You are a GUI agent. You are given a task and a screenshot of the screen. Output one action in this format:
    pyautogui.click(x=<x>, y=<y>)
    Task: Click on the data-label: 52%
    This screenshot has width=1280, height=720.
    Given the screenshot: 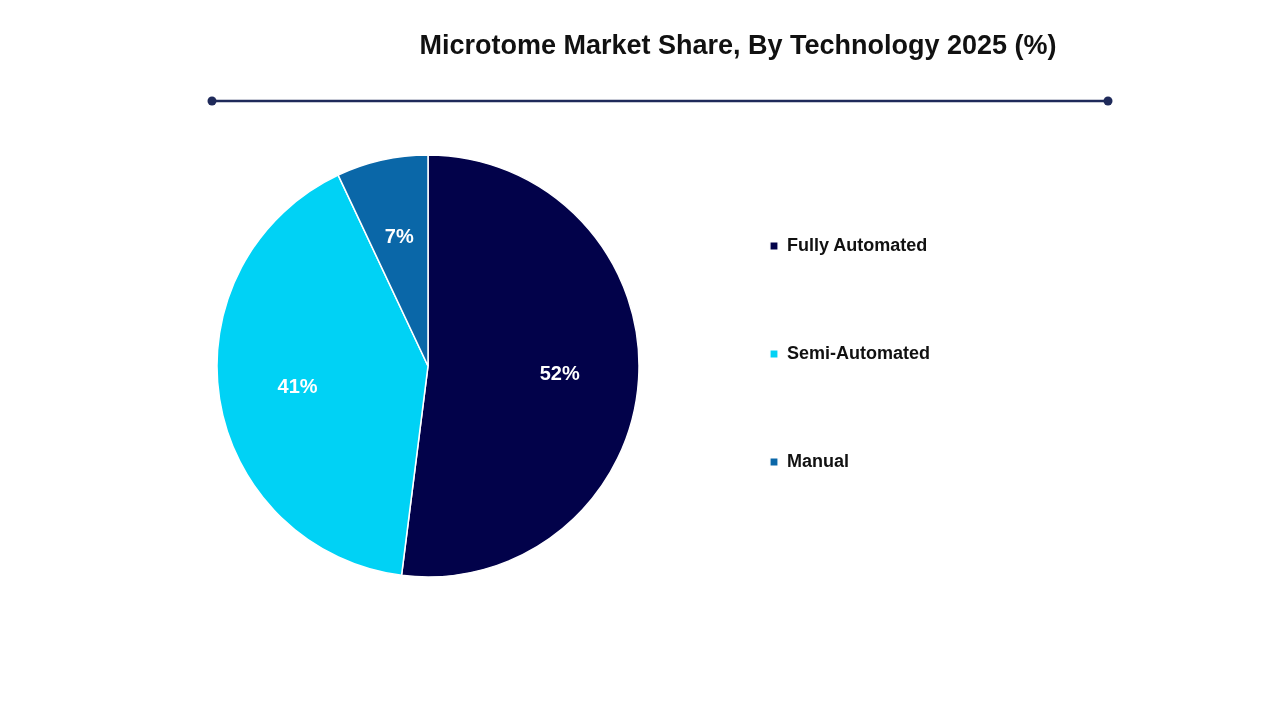 What is the action you would take?
    pyautogui.click(x=559, y=373)
    